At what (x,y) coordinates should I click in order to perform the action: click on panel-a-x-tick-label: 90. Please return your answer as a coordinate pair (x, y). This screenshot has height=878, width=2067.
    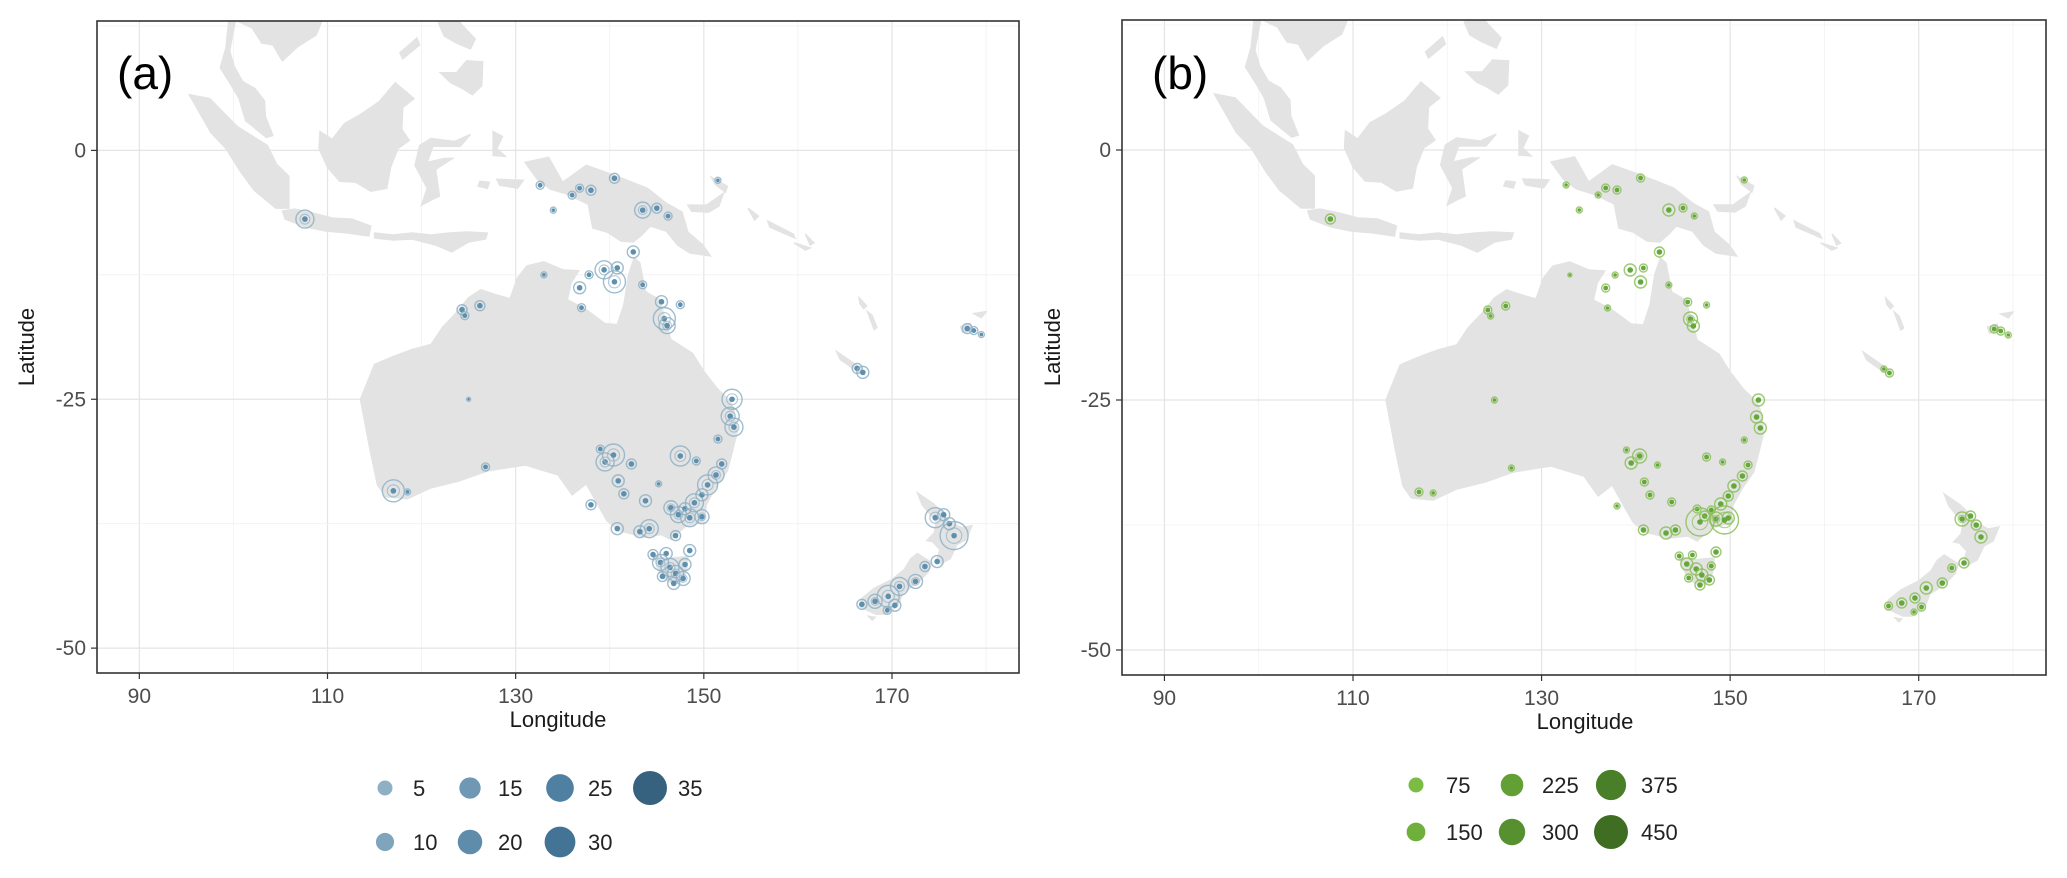
    Looking at the image, I should click on (139, 696).